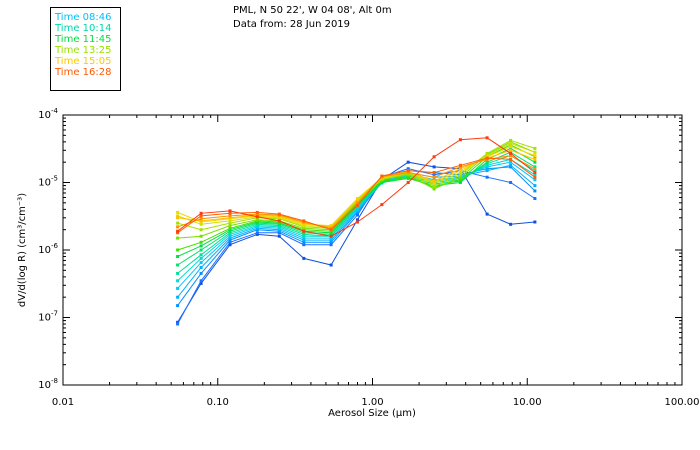  What do you see at coordinates (218, 402) in the screenshot?
I see `x-tick-label: 0.10` at bounding box center [218, 402].